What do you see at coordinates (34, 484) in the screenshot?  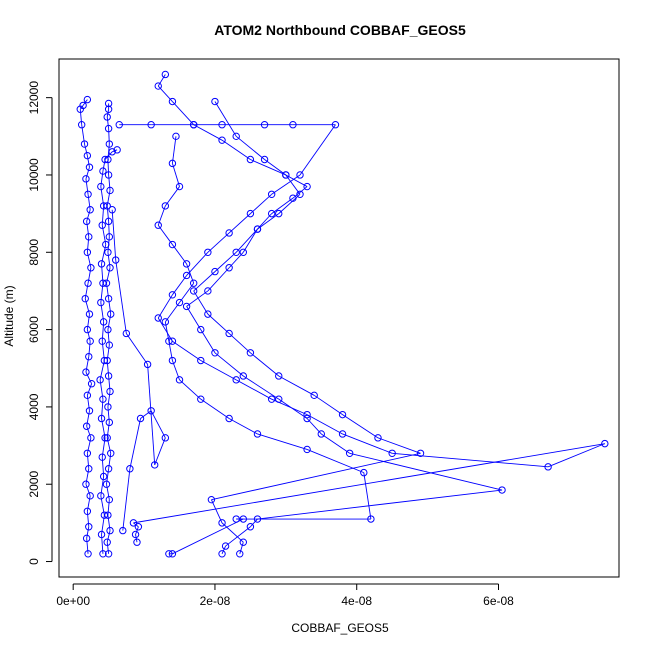 I see `y-tick-label: 2000` at bounding box center [34, 484].